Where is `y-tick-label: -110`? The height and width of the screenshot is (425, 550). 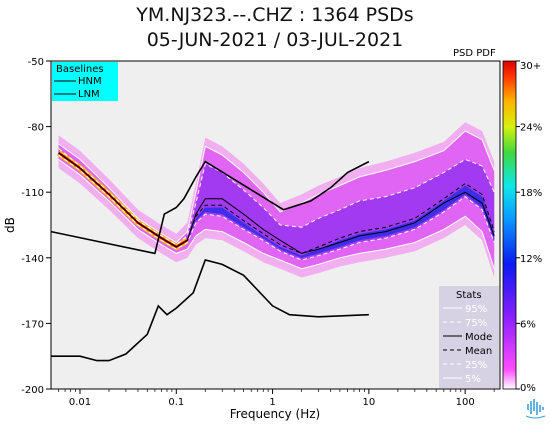
y-tick-label: -110 is located at coordinates (32, 193).